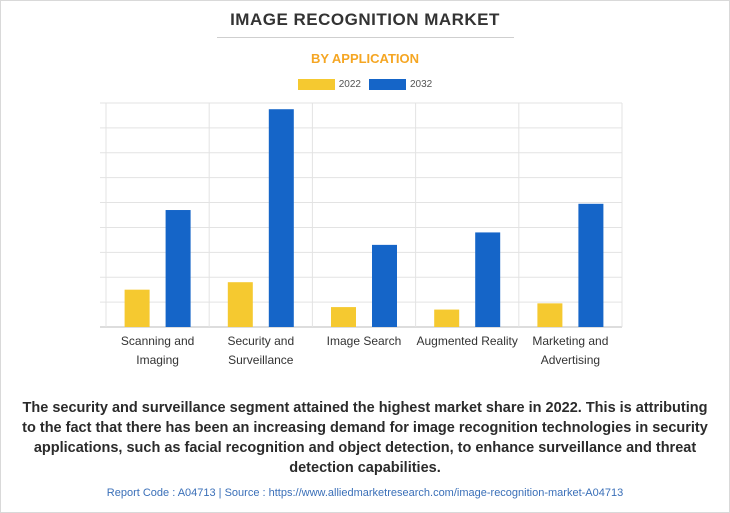 Image resolution: width=730 pixels, height=513 pixels. I want to click on x-tick-label-line: Security and, so click(261, 341).